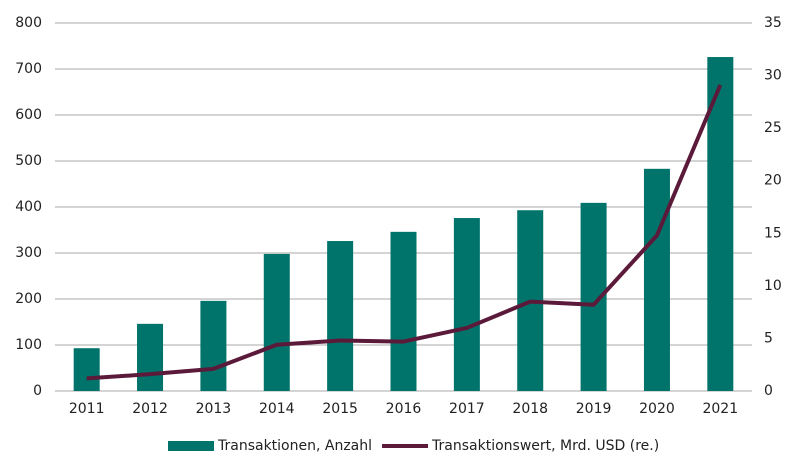 This screenshot has height=474, width=797. Describe the element at coordinates (720, 409) in the screenshot. I see `x-tick-label: 2021` at that location.